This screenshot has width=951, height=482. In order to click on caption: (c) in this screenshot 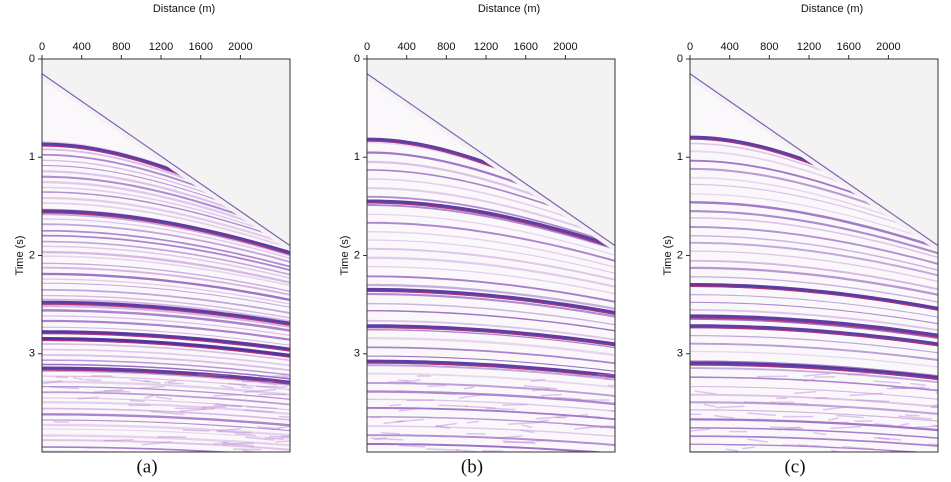, I will do `click(794, 466)`.